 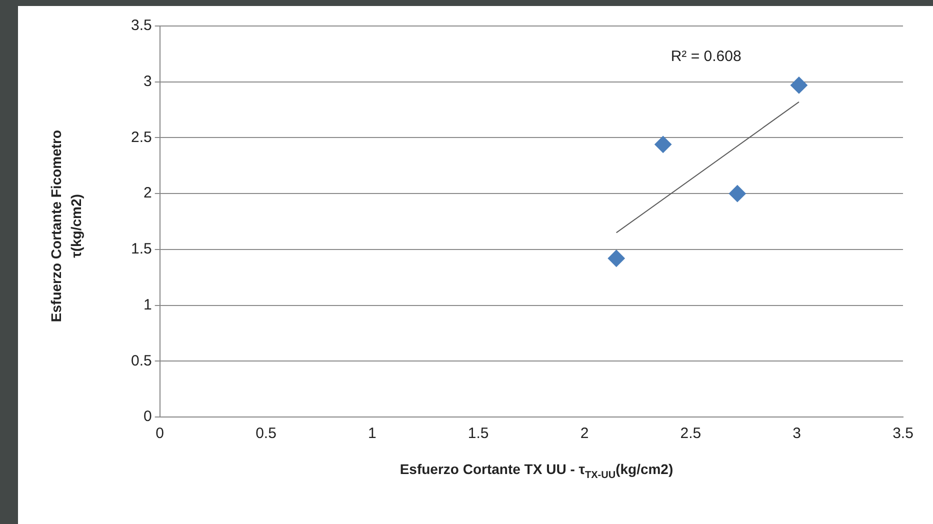 I want to click on y-tick-label: 3, so click(x=148, y=81).